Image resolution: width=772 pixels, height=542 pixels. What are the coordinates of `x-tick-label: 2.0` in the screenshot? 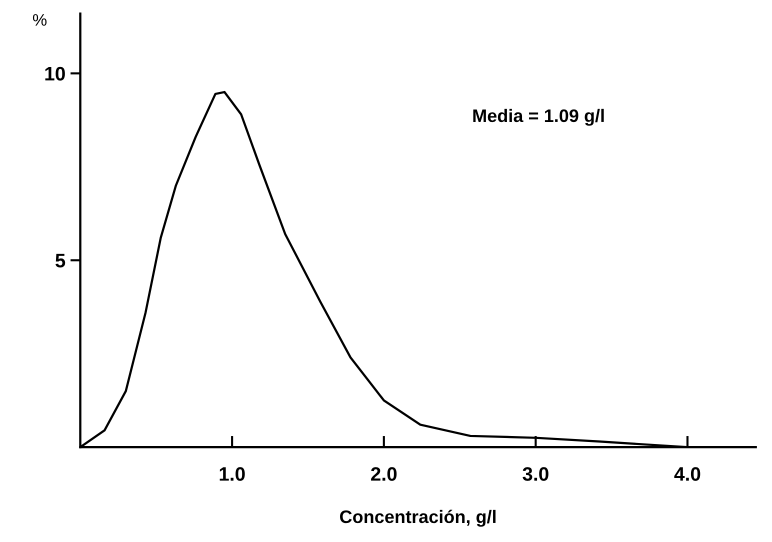 It's located at (384, 474).